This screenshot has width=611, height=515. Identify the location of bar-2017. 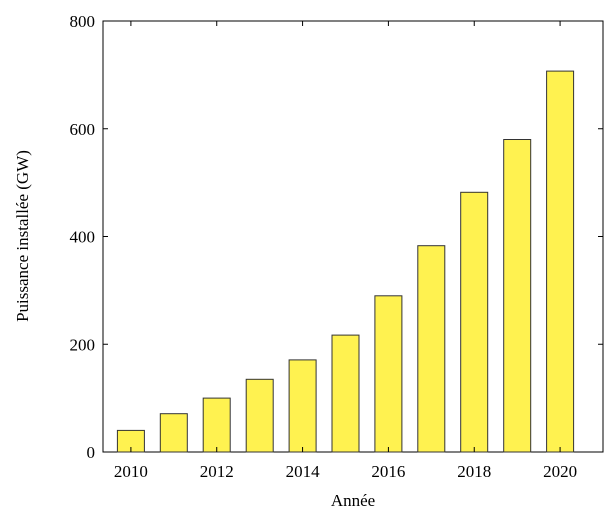
(431, 349).